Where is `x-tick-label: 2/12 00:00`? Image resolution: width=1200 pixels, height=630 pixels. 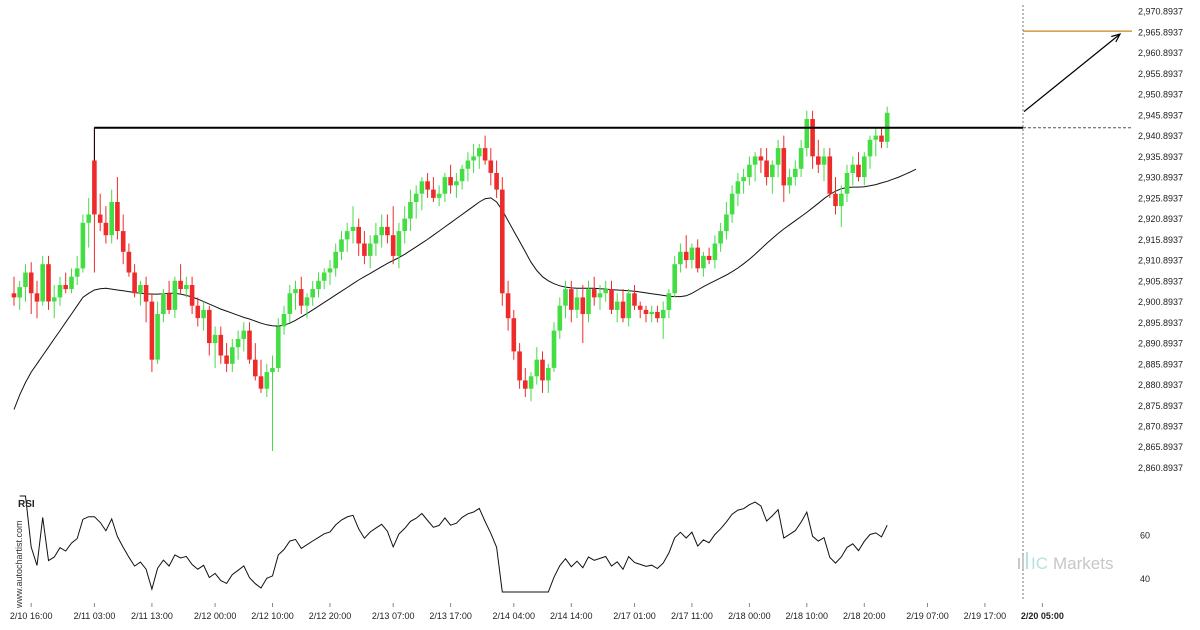 x-tick-label: 2/12 00:00 is located at coordinates (215, 616).